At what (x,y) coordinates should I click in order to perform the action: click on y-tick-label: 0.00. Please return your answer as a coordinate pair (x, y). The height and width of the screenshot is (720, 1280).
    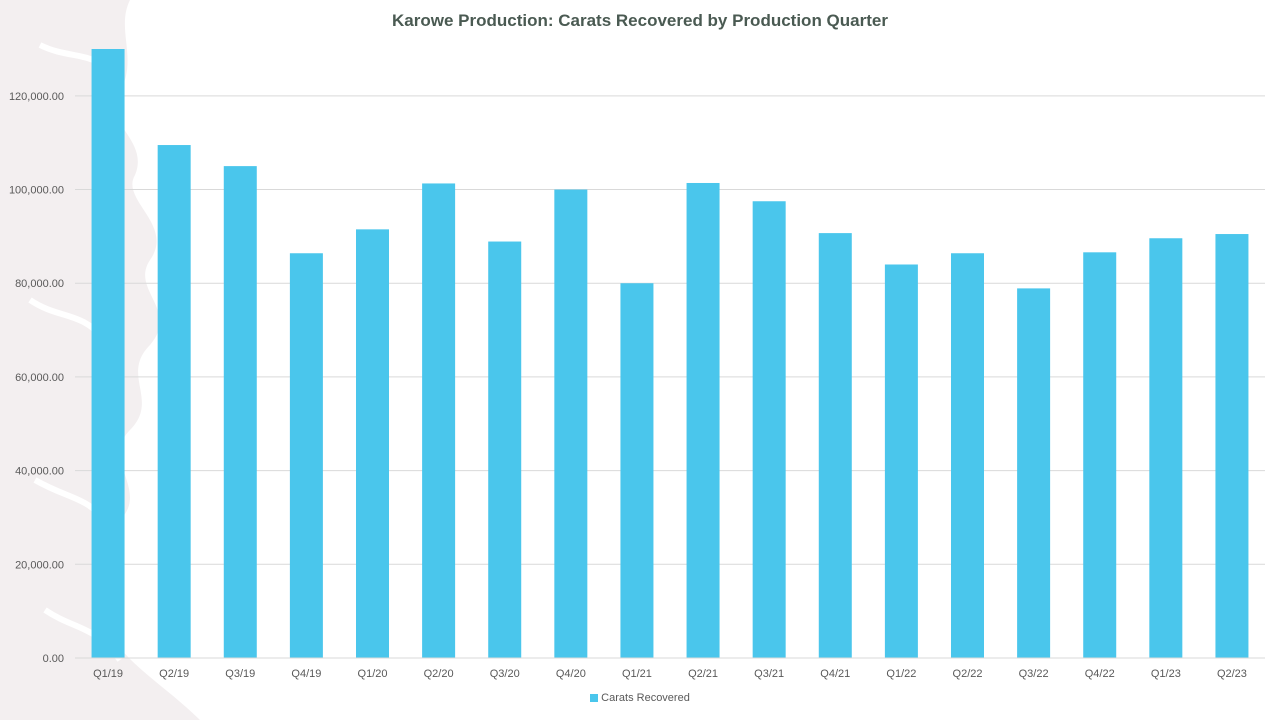
    Looking at the image, I should click on (53, 659).